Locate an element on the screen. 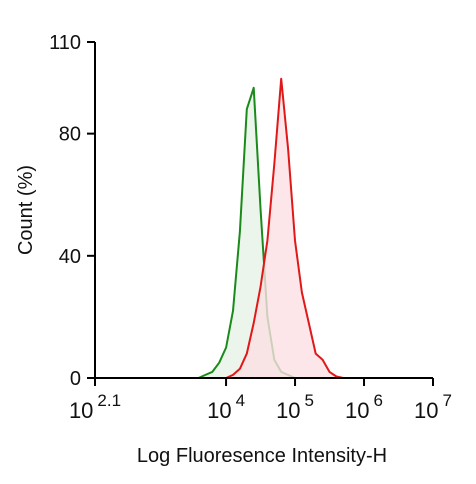 The height and width of the screenshot is (484, 476). x-tick-label: 10 7 is located at coordinates (433, 407).